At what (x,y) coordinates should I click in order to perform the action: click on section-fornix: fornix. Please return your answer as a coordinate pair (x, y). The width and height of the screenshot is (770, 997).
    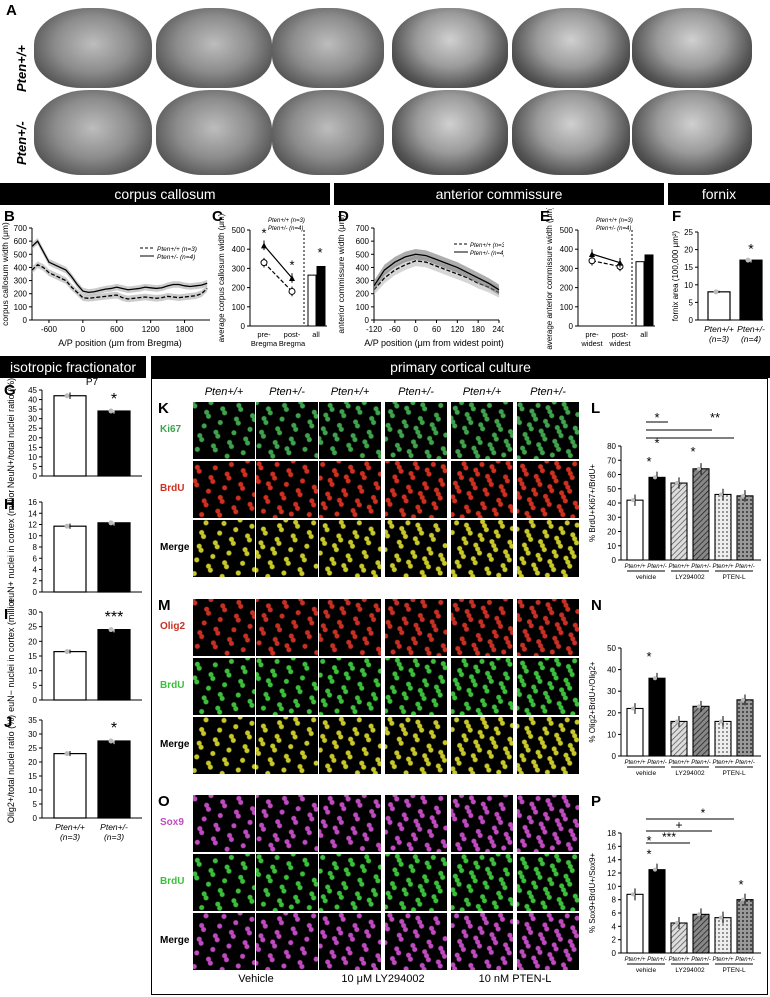
    Looking at the image, I should click on (719, 194).